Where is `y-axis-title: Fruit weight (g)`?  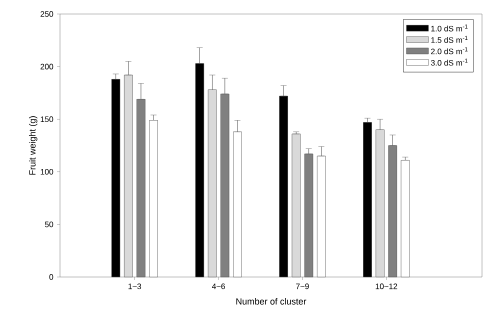
y-axis-title: Fruit weight (g) is located at coordinates (33, 145).